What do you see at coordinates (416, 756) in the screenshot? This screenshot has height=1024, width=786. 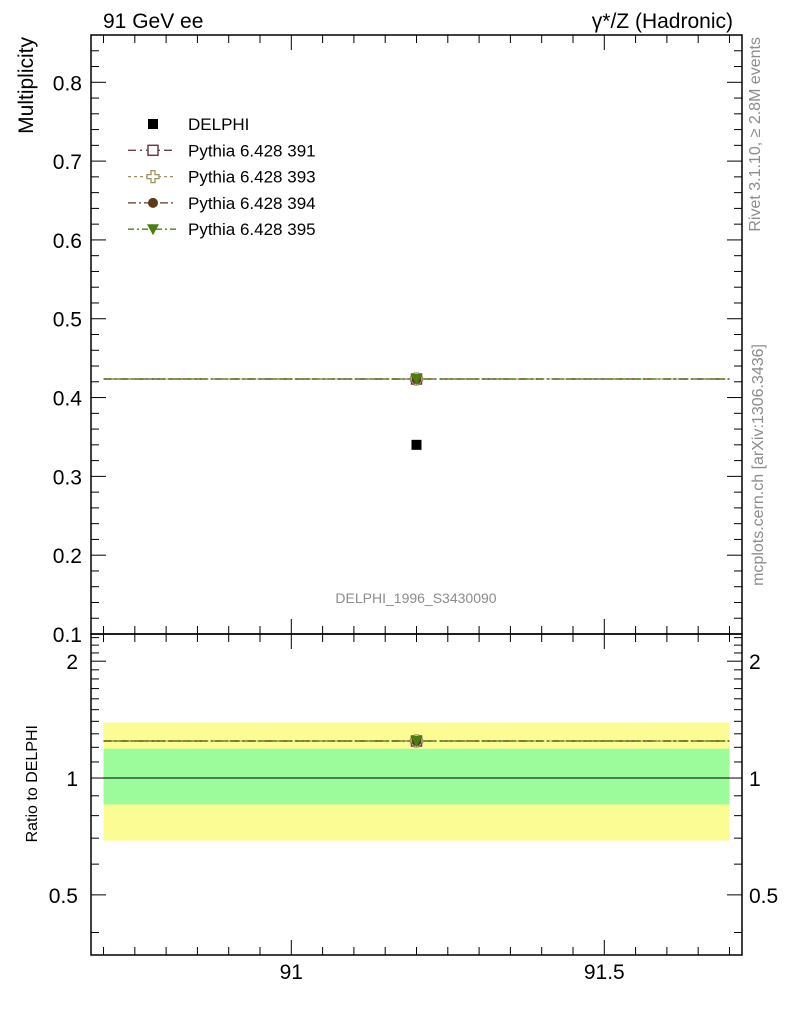 I see `ratio-series-group` at bounding box center [416, 756].